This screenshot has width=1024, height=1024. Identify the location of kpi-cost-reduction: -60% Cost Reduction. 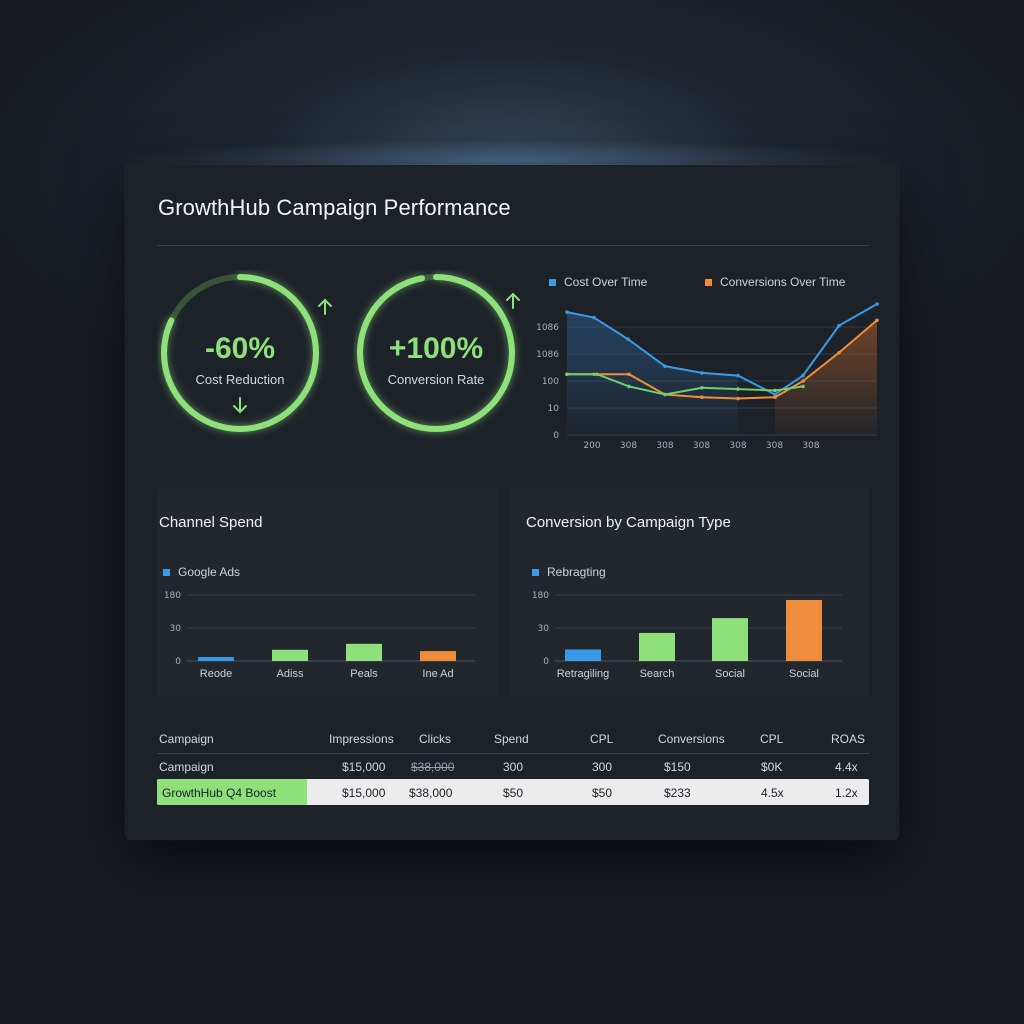
(257, 370).